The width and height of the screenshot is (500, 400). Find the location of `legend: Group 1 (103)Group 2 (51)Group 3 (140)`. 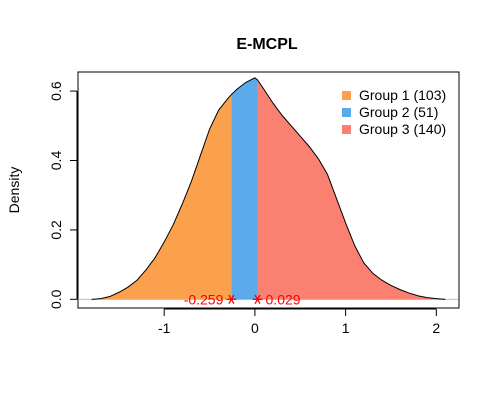

legend: Group 1 (103)Group 2 (51)Group 3 (140) is located at coordinates (394, 112).